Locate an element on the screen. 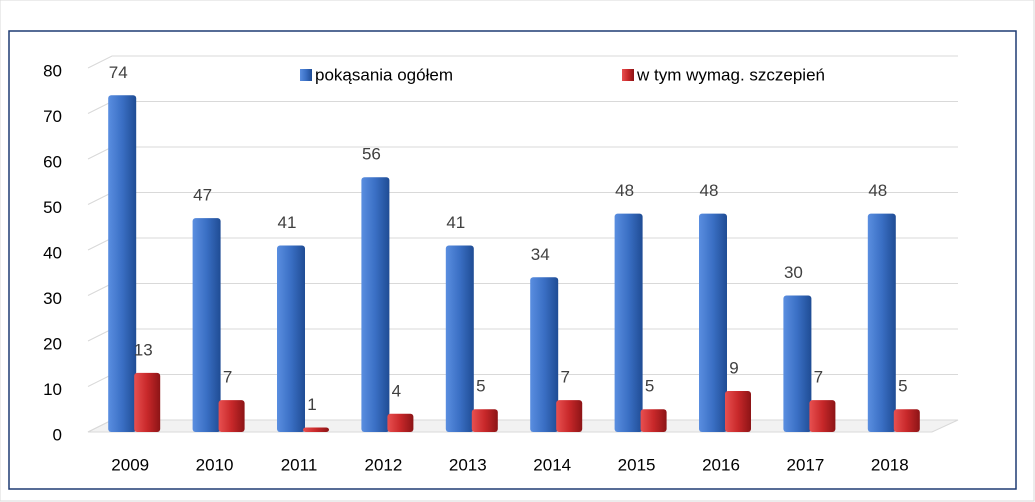 The width and height of the screenshot is (1035, 502). y-tick-label: 30 is located at coordinates (52, 298).